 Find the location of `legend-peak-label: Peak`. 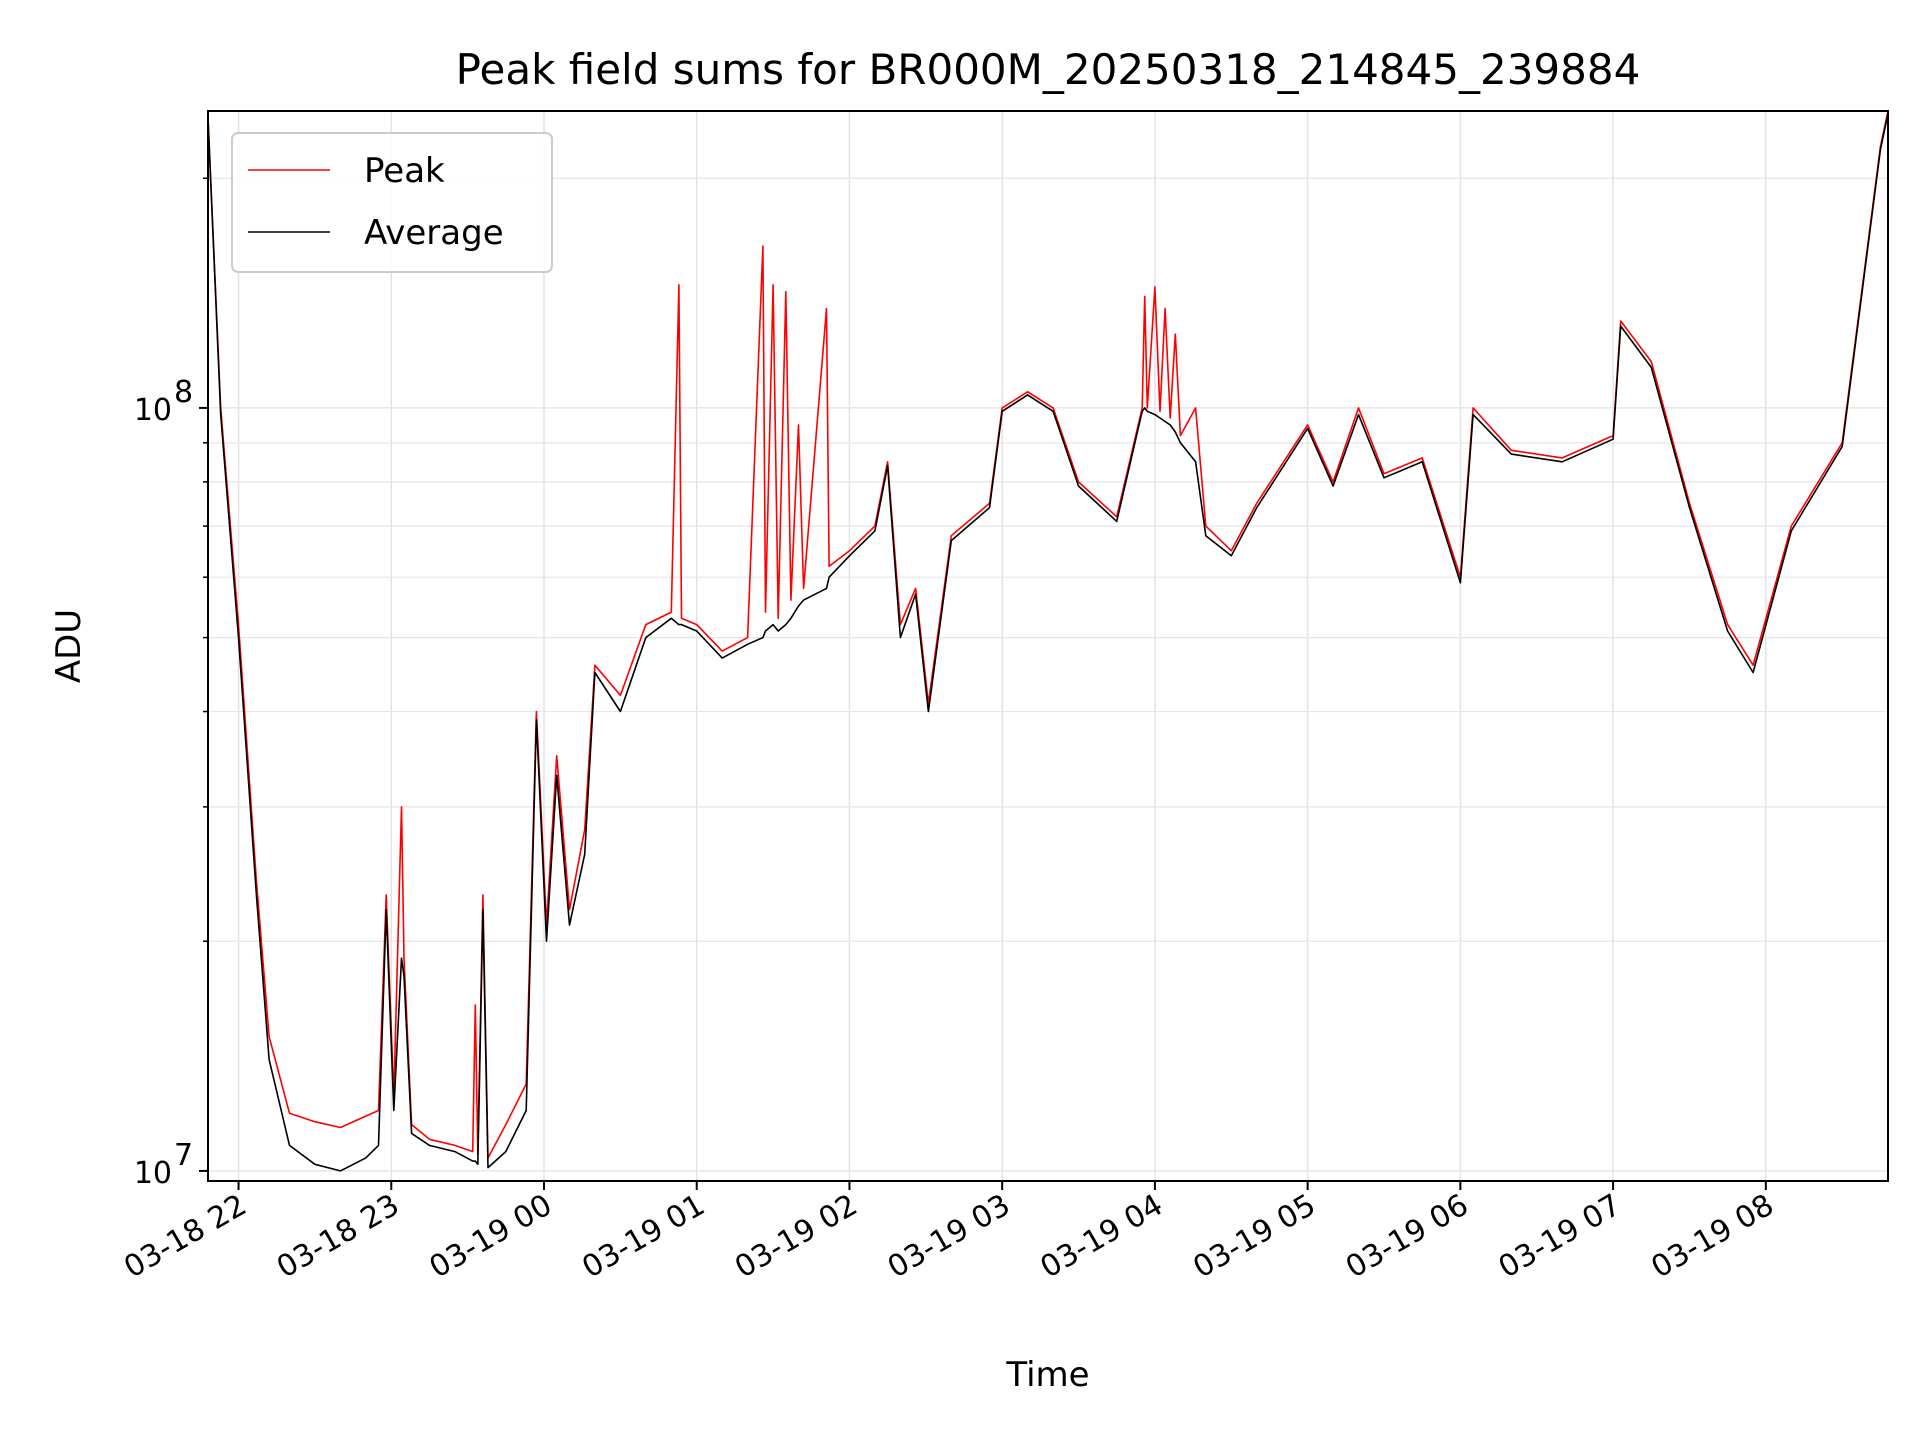

legend-peak-label: Peak is located at coordinates (404, 171).